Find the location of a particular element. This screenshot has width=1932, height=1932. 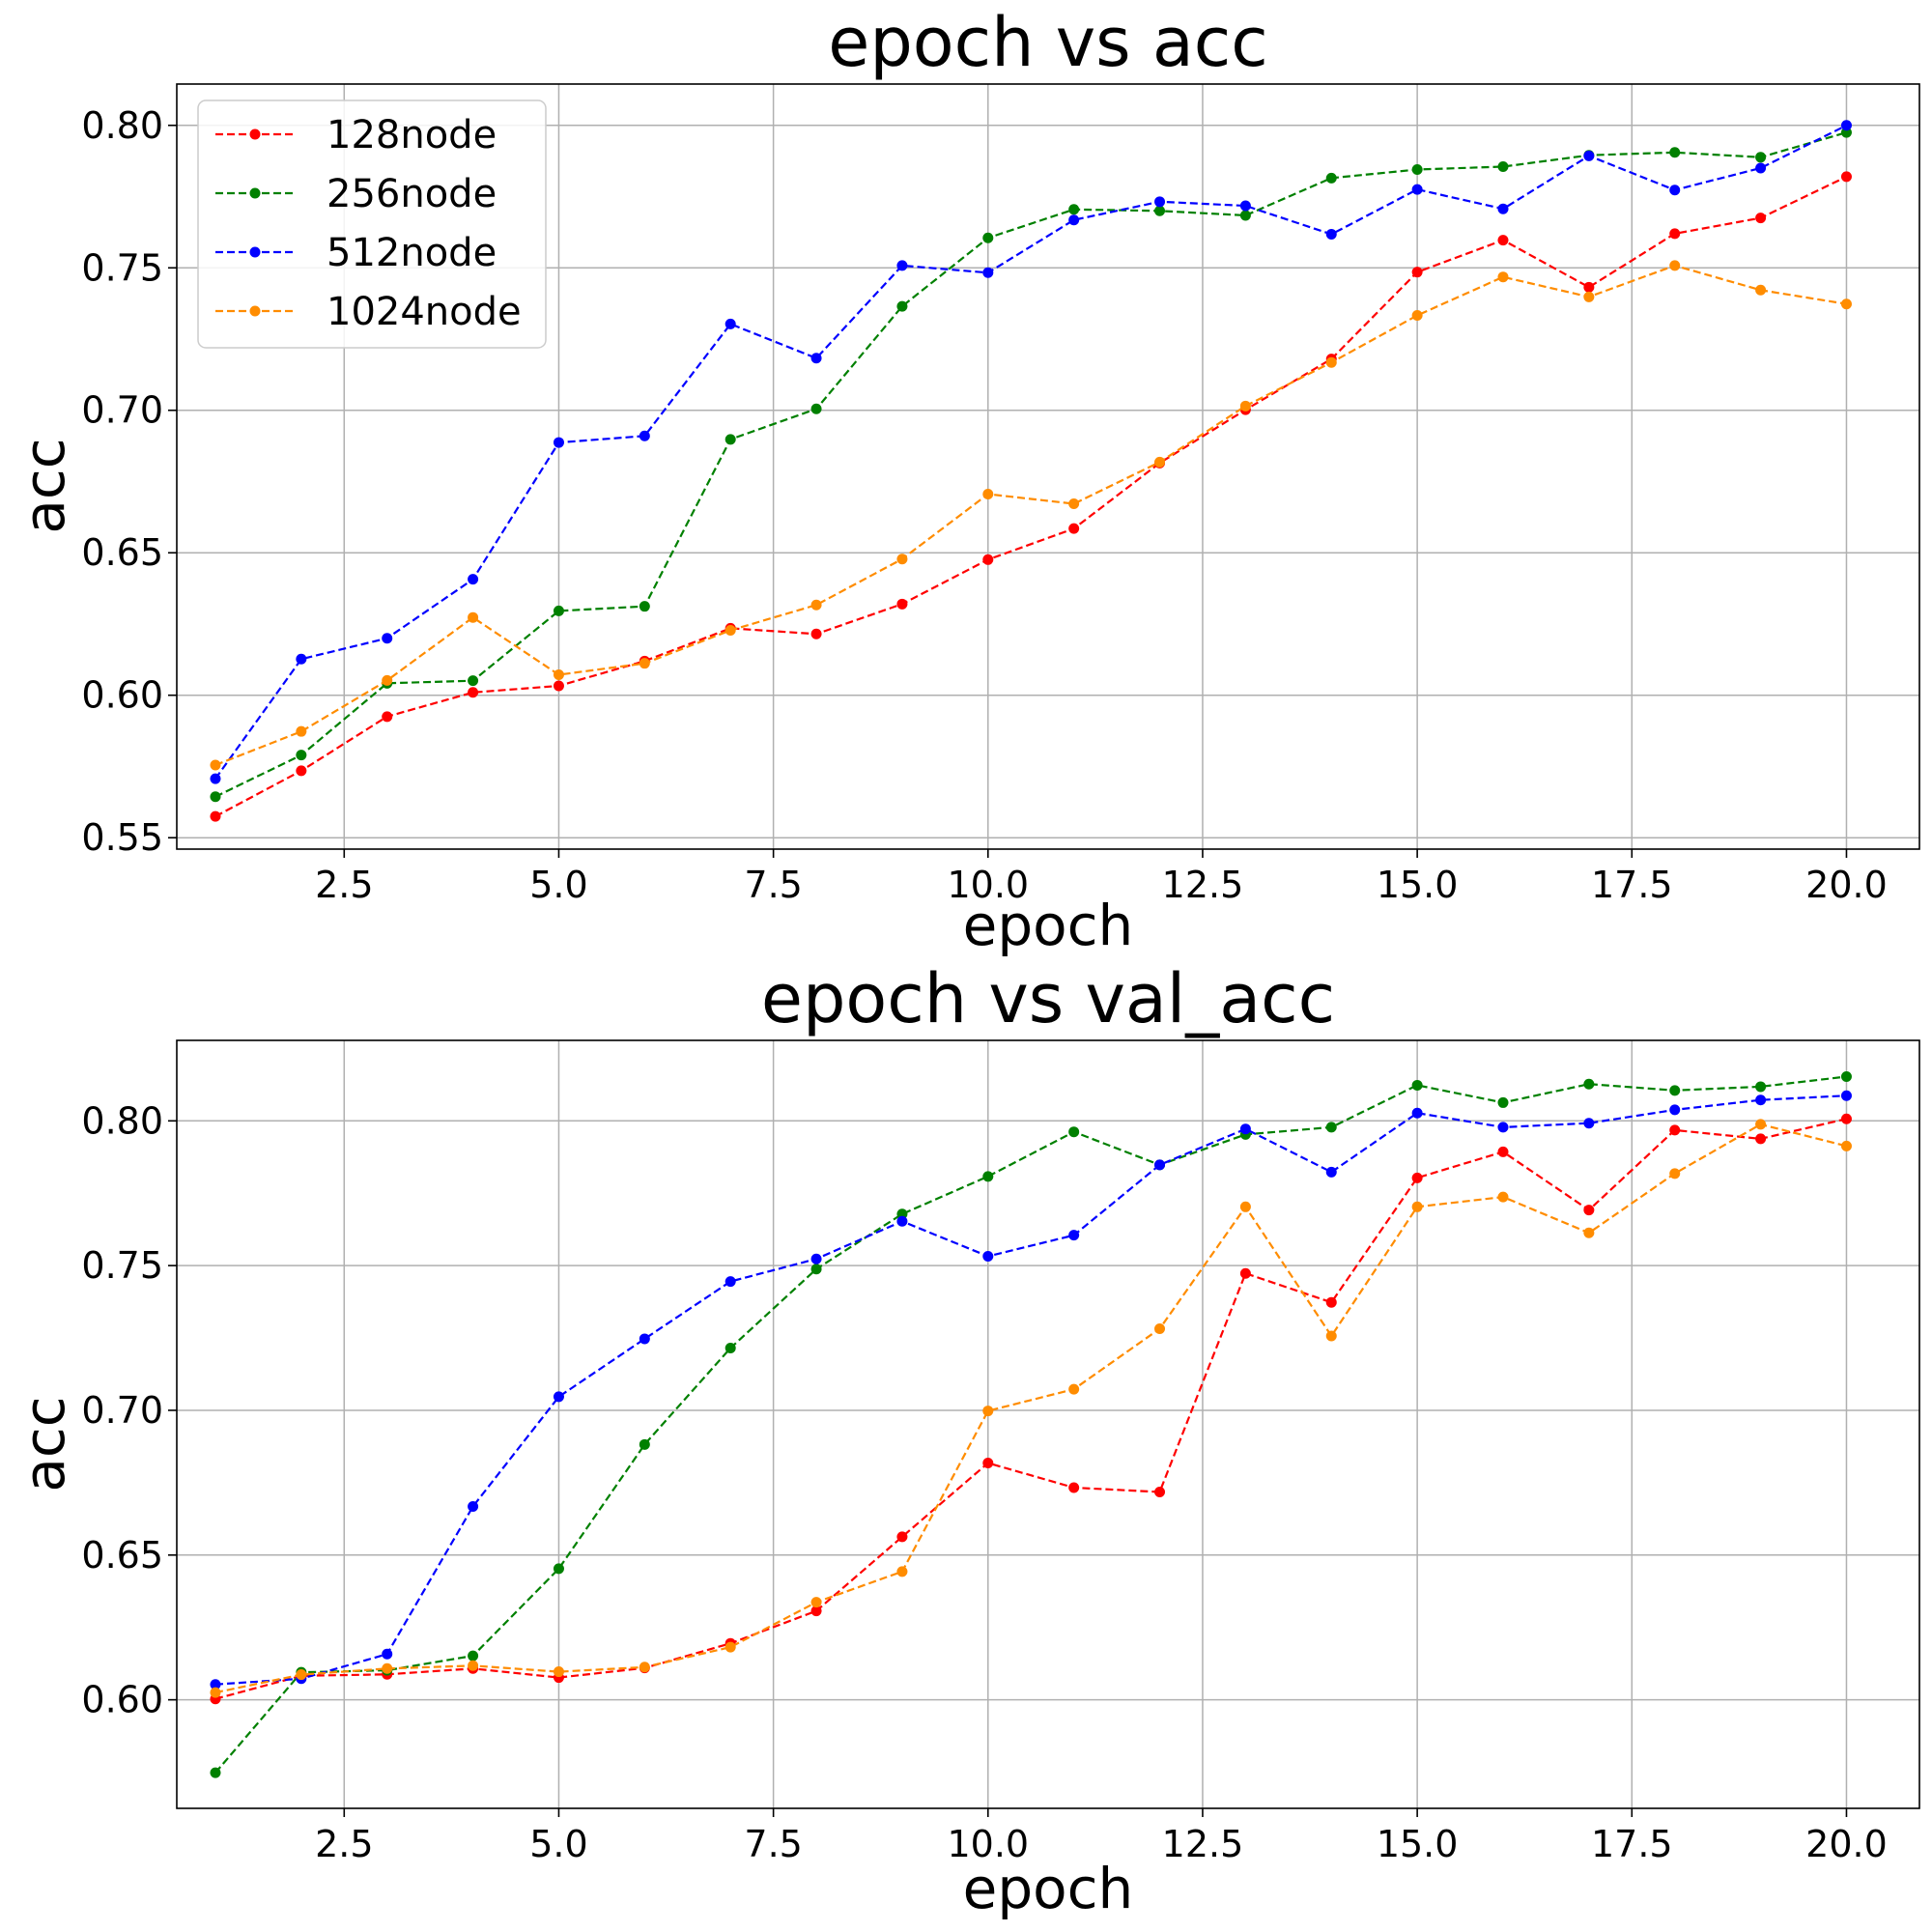

x-tick-label: 17.5 is located at coordinates (1632, 885).